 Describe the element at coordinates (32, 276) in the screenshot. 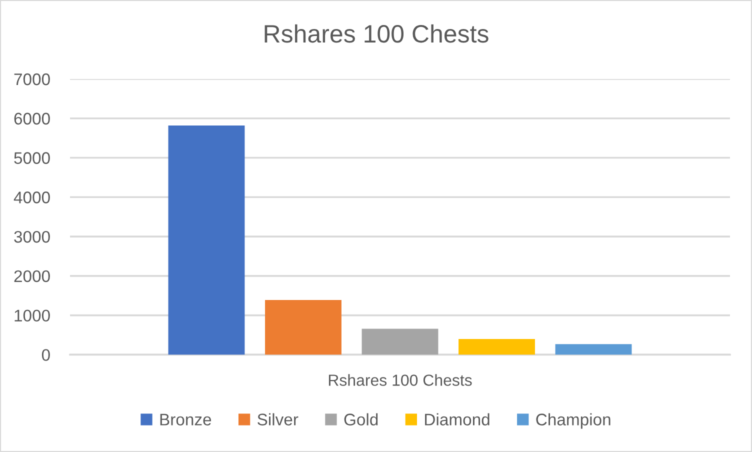

I see `y-tick-label: 2000` at that location.